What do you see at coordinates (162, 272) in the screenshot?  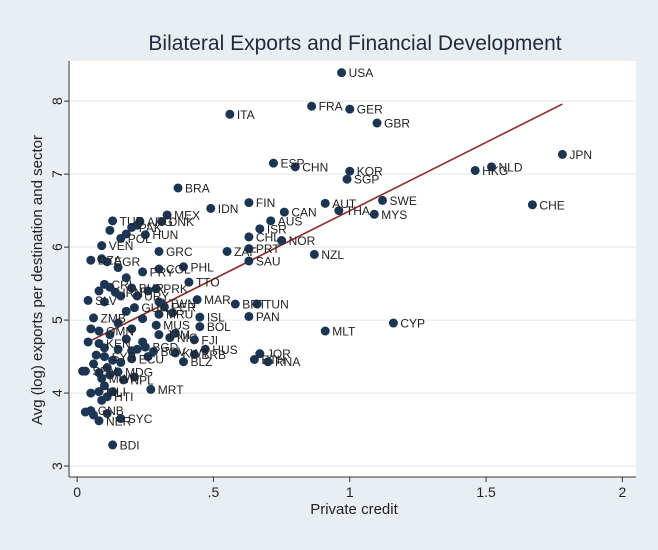 I see `point-label: PRY` at bounding box center [162, 272].